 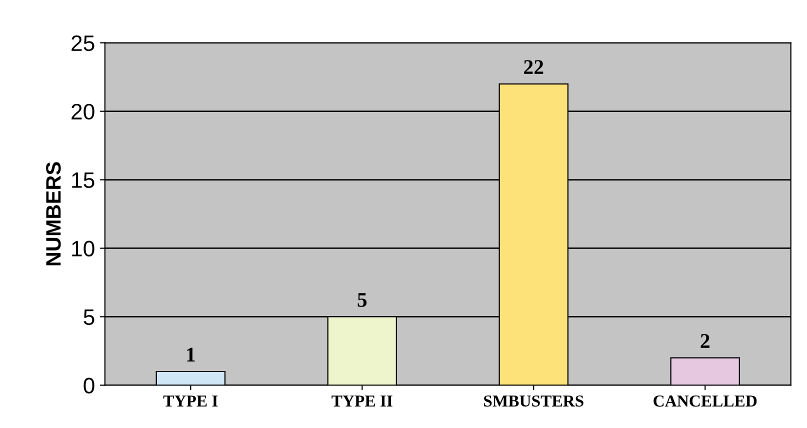 What do you see at coordinates (362, 300) in the screenshot?
I see `data-label: 5` at bounding box center [362, 300].